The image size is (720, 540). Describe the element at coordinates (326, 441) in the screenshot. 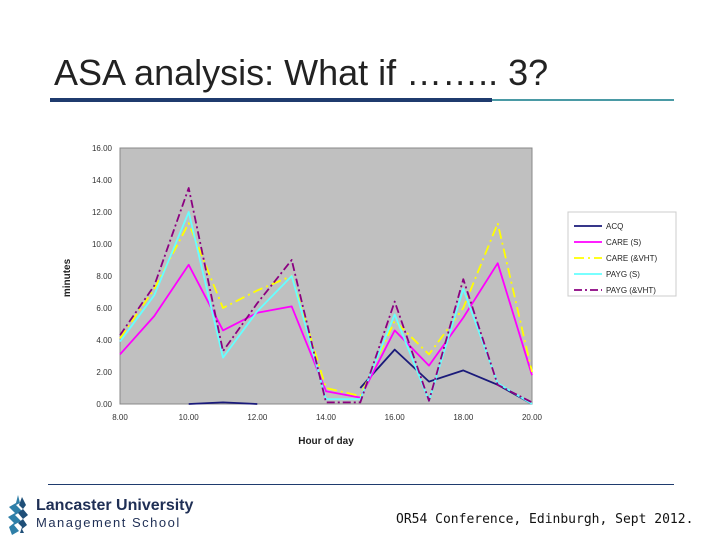

I see `x-axis-label: Hour of day` at that location.